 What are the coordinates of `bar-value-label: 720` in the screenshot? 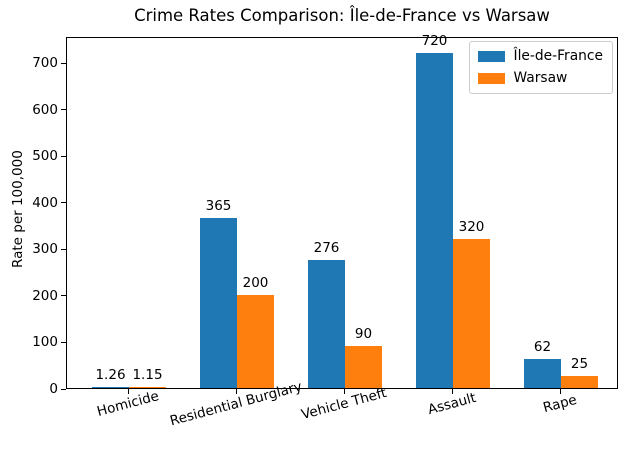 It's located at (434, 40).